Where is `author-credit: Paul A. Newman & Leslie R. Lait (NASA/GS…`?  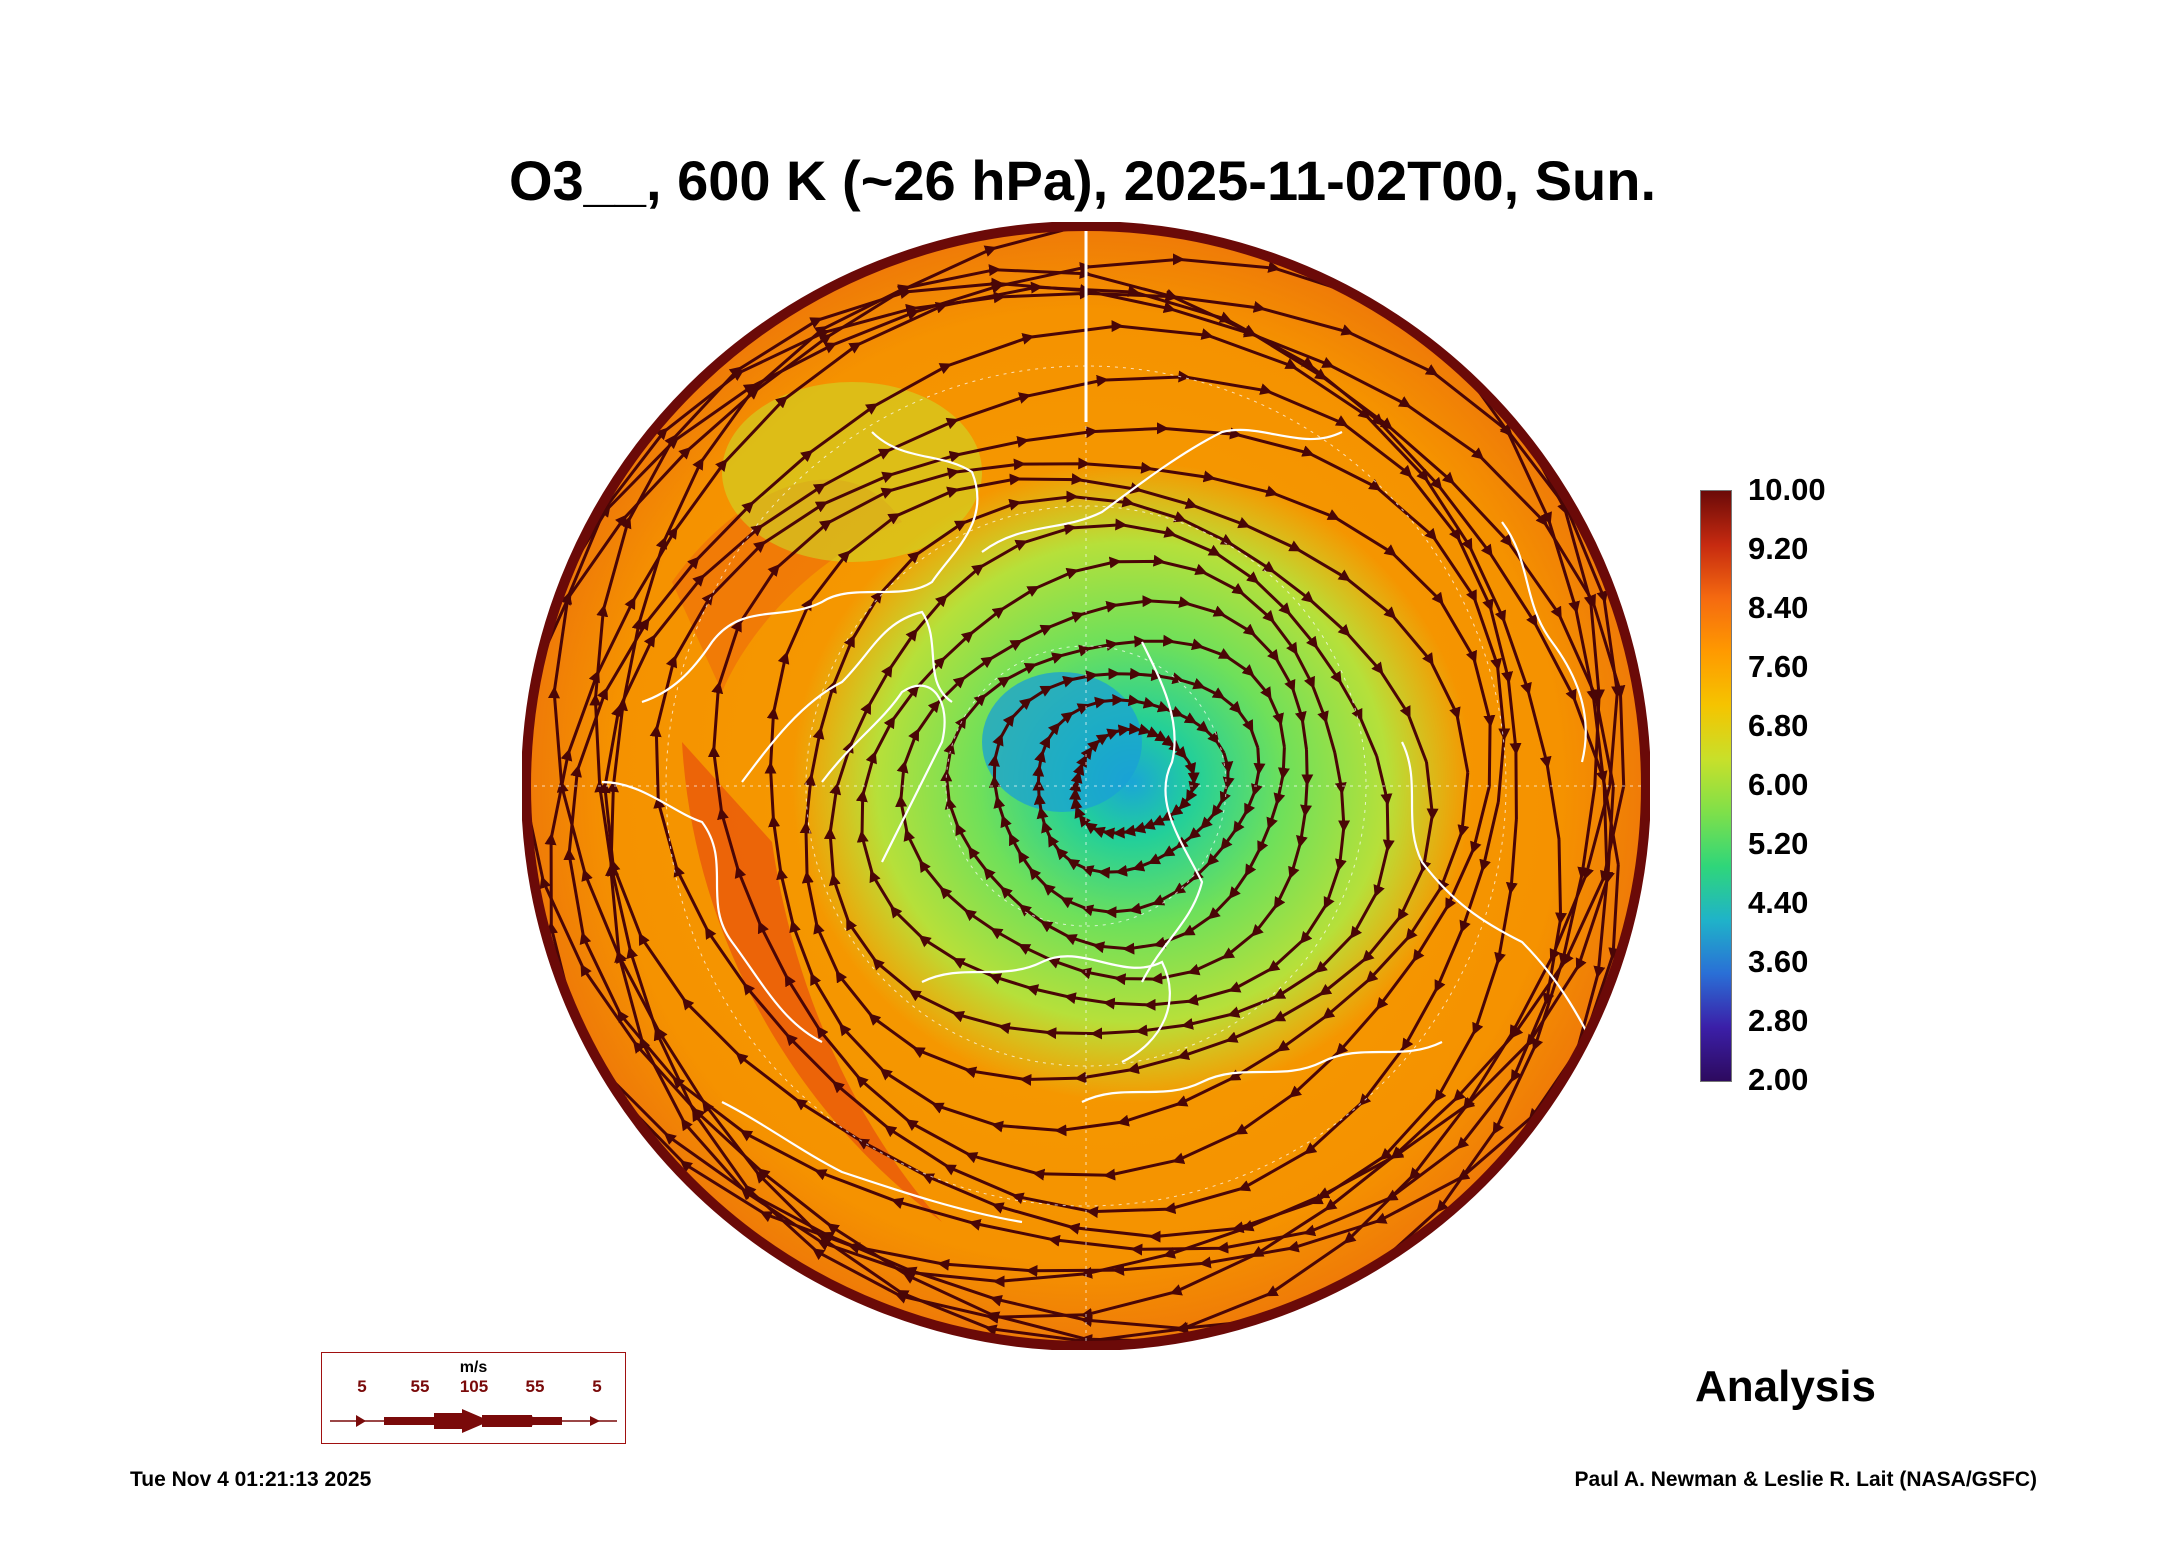
author-credit: Paul A. Newman & Leslie R. Lait (NASA/GS… is located at coordinates (1805, 1479).